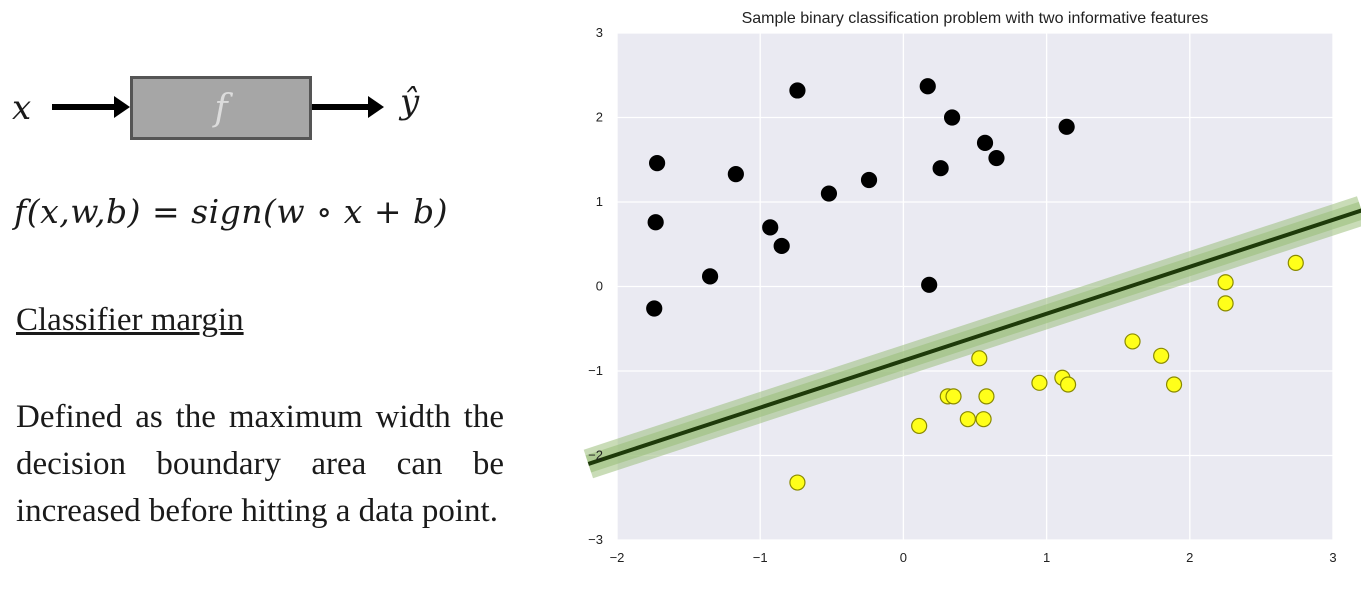  Describe the element at coordinates (1046, 557) in the screenshot. I see `x-tick-label: 1` at that location.